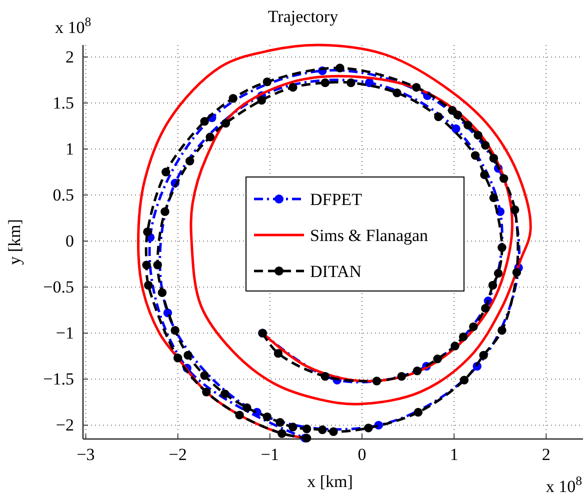  Describe the element at coordinates (70, 148) in the screenshot. I see `y-tick-label: 1` at that location.